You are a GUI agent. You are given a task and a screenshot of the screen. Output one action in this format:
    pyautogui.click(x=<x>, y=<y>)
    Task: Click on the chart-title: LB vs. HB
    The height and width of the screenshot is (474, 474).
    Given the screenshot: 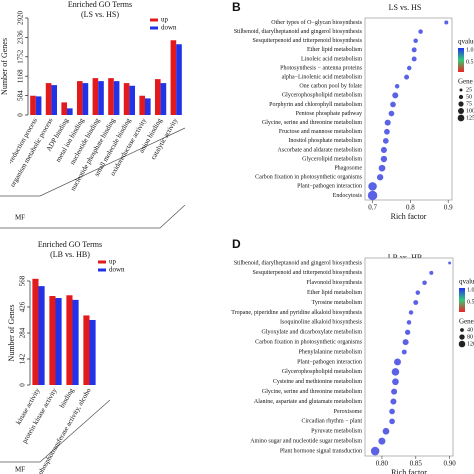 What is the action you would take?
    pyautogui.click(x=405, y=257)
    